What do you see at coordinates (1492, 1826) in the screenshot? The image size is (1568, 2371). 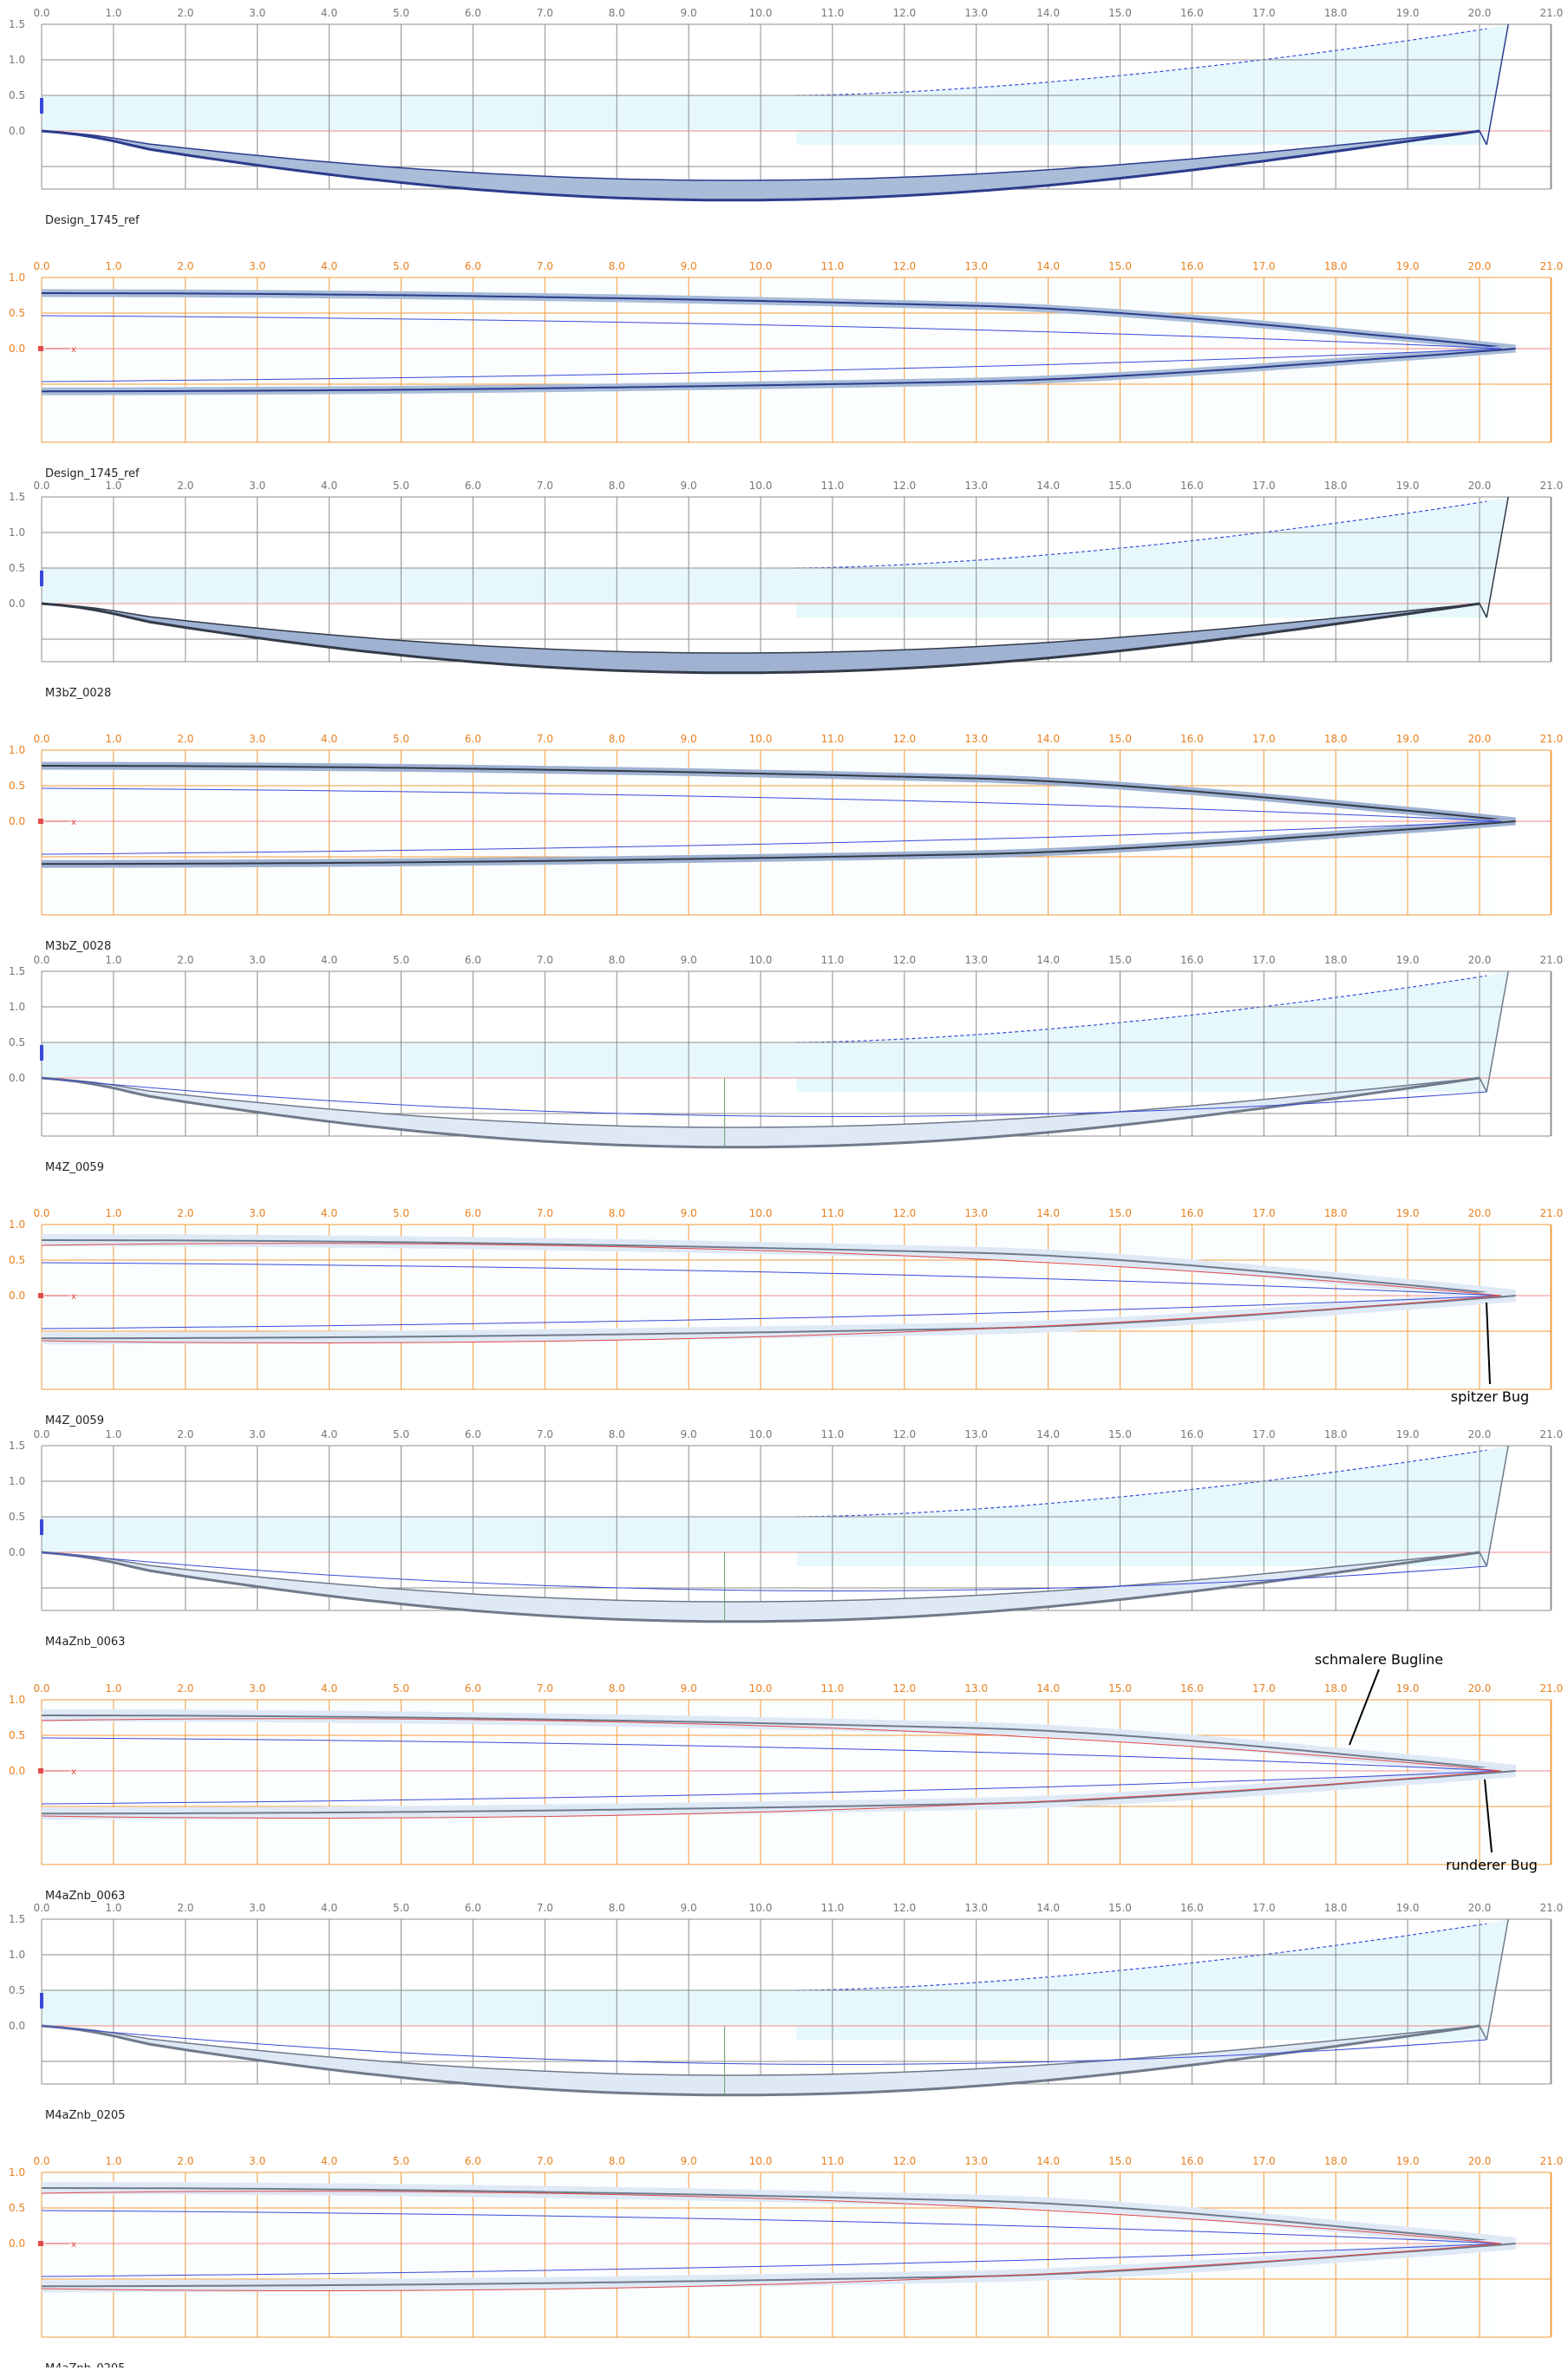 I see `annotation-runderer-bug: runderer Bug` at bounding box center [1492, 1826].